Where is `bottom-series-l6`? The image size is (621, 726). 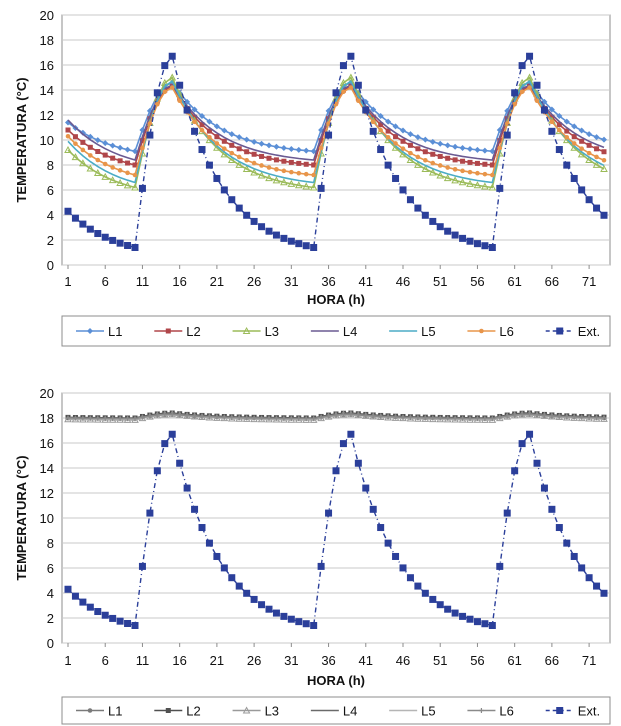
bottom-series-l6 is located at coordinates (336, 416).